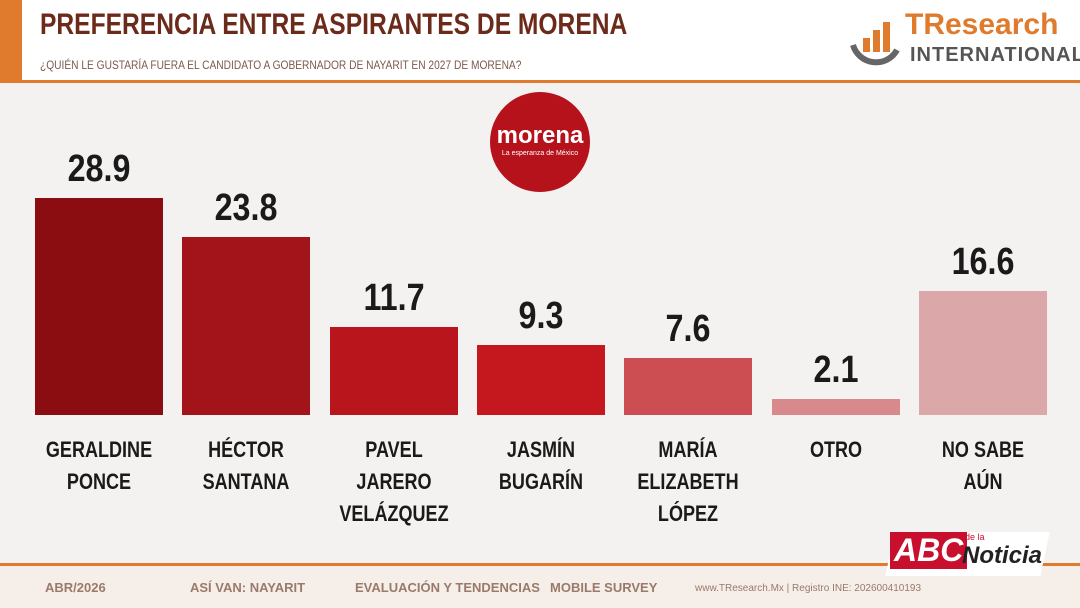 The width and height of the screenshot is (1080, 608). I want to click on x-tick-label: PAVEL JARERO VELÁZQUEZ, so click(393, 481).